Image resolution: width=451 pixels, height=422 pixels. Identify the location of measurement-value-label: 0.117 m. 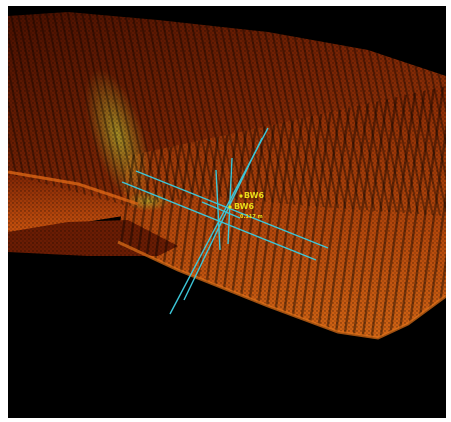
(251, 217).